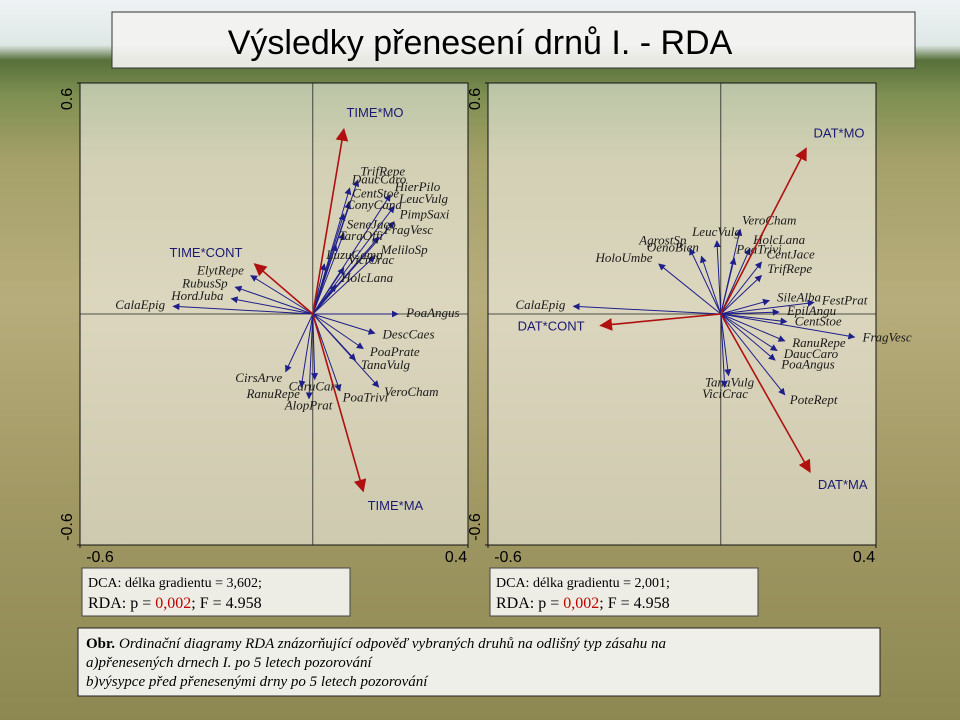  I want to click on species-label: PimpSaxi, so click(424, 214).